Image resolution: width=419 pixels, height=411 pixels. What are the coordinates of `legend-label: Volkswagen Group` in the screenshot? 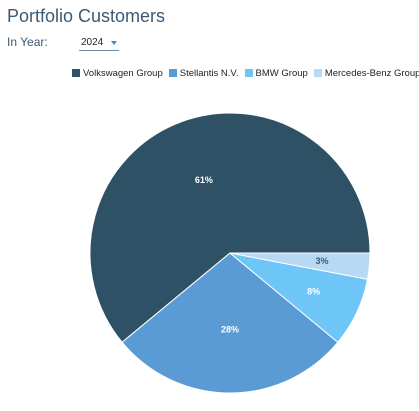 It's located at (123, 73).